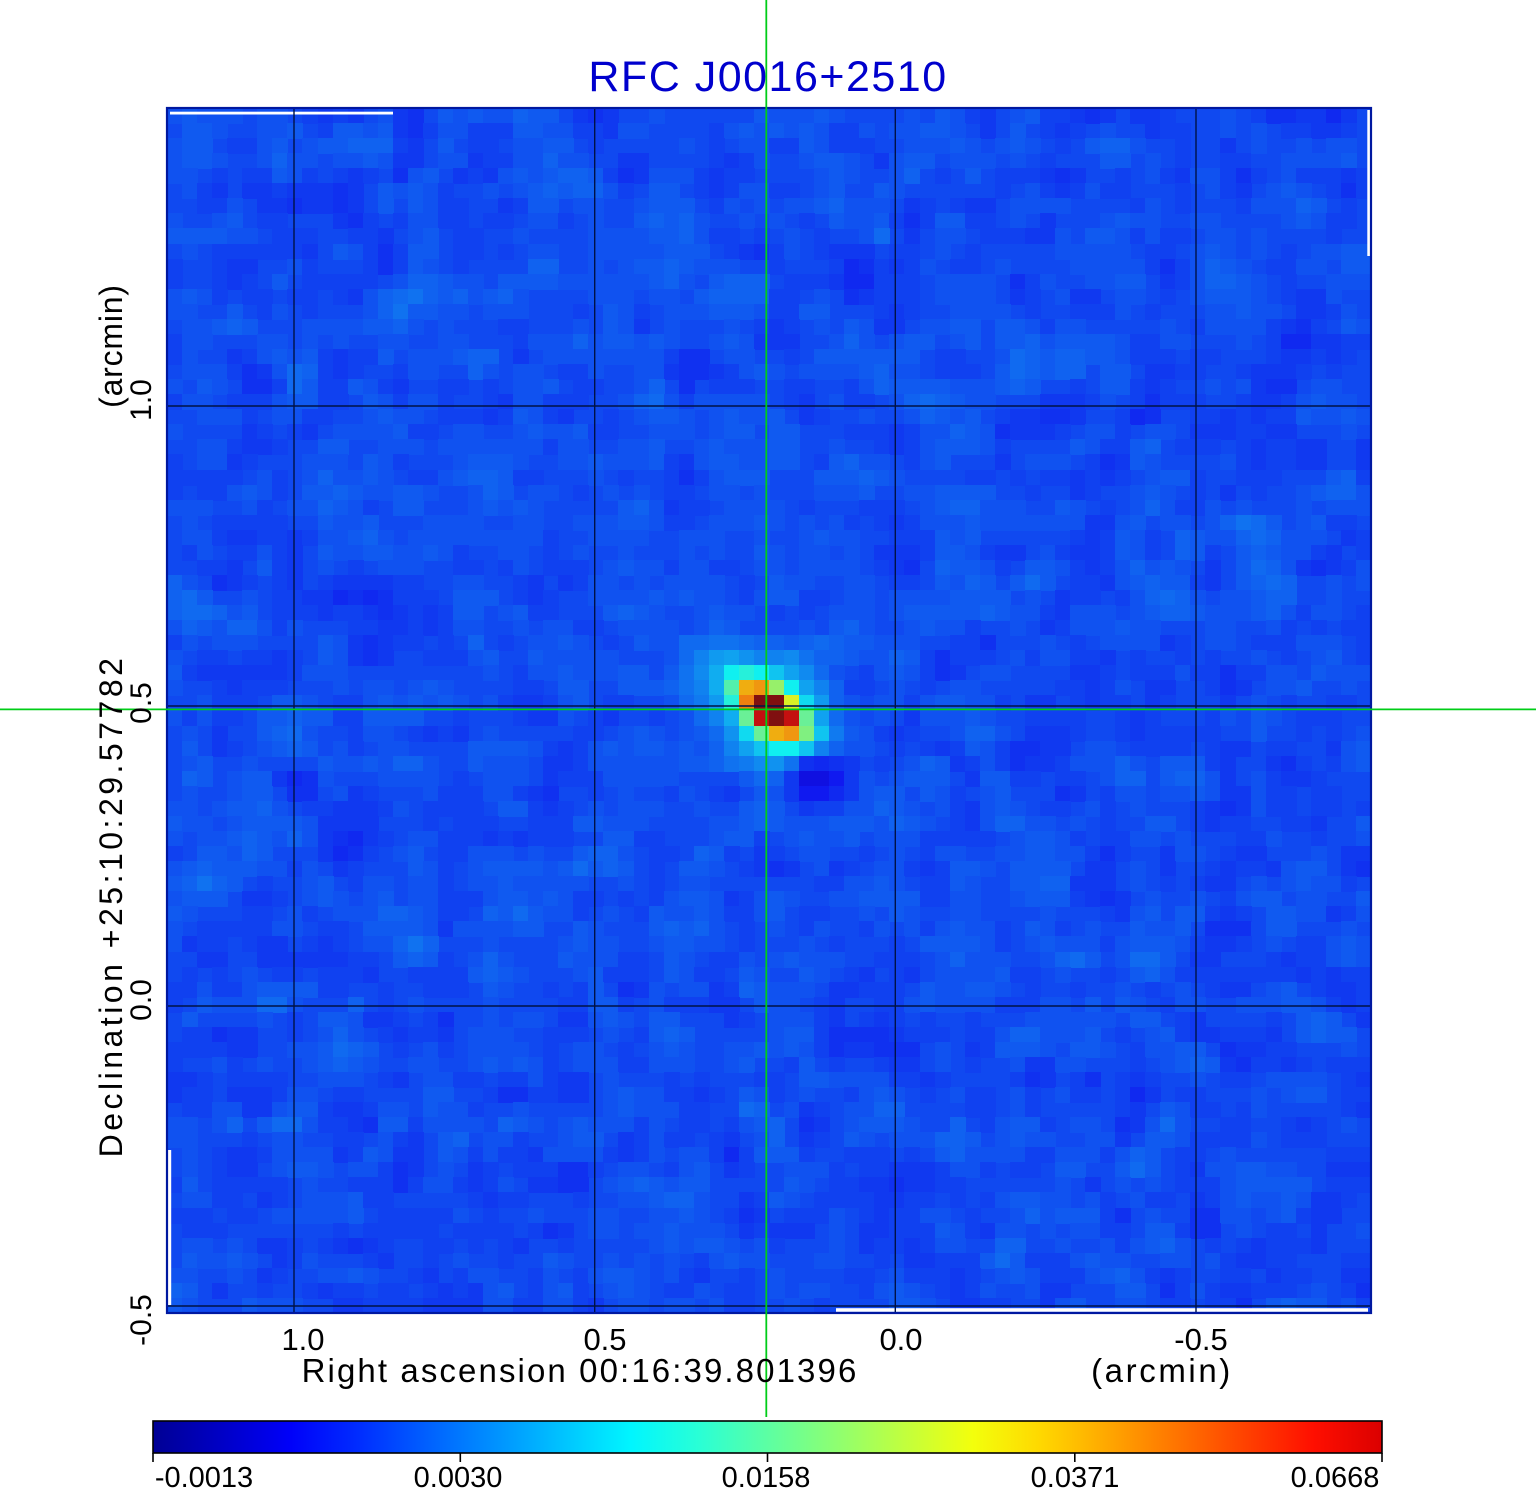  What do you see at coordinates (1335, 1478) in the screenshot?
I see `svg-text: 0.0668` at bounding box center [1335, 1478].